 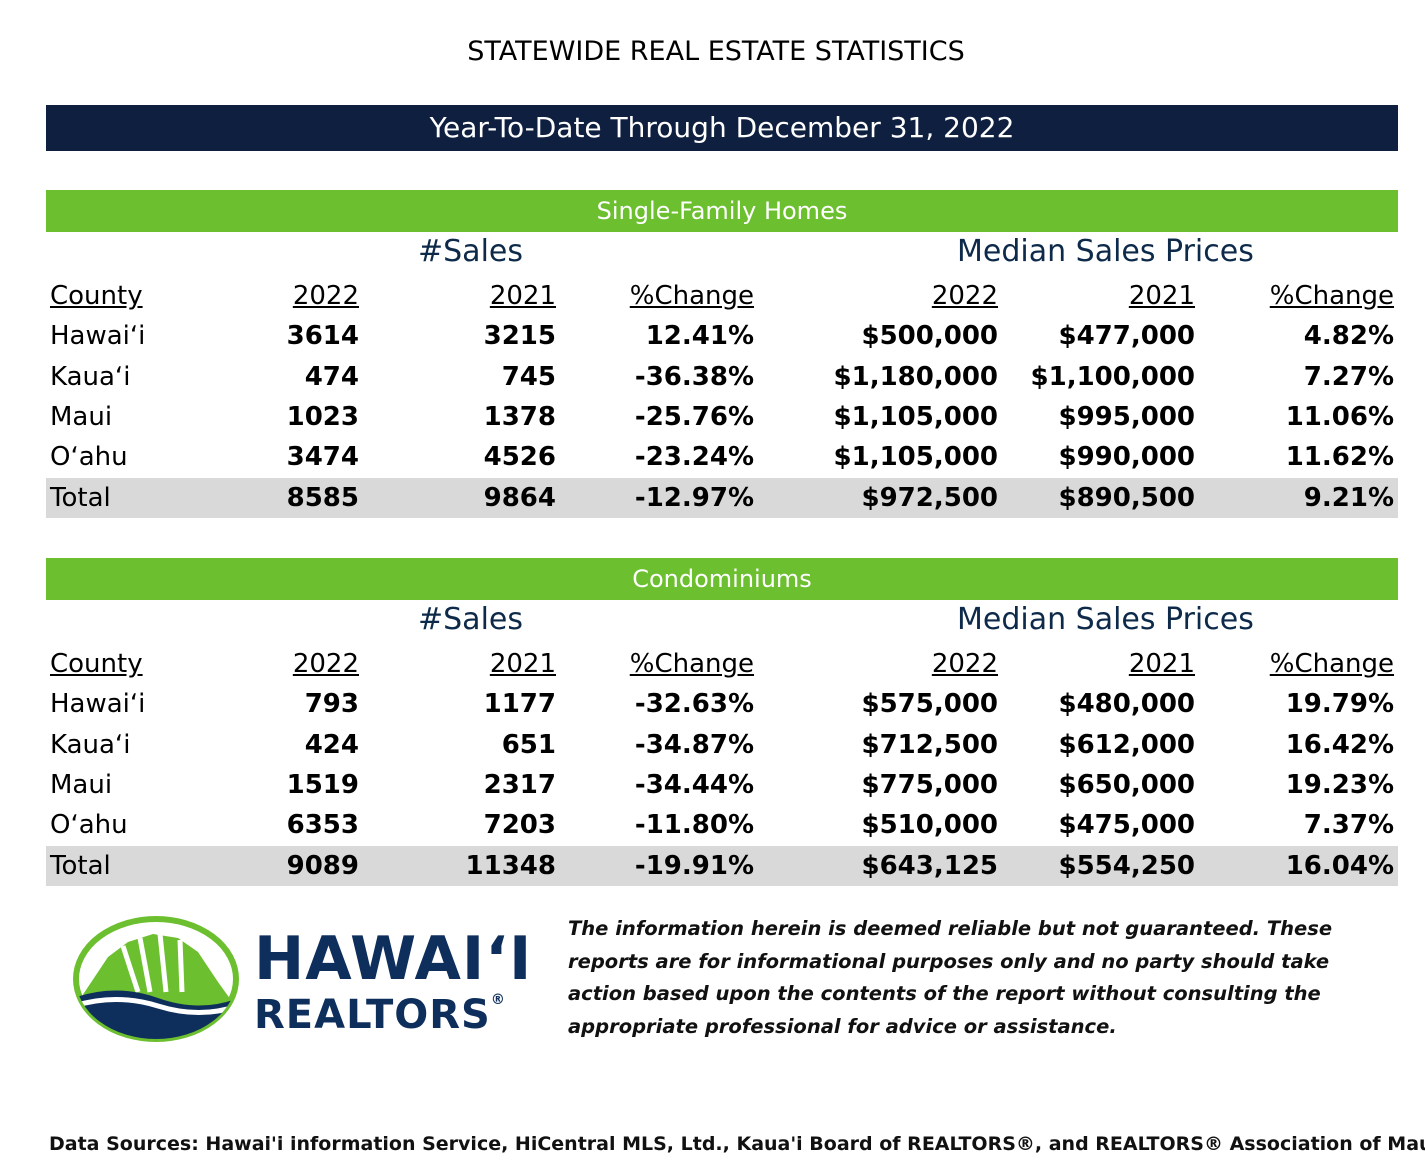 What do you see at coordinates (716, 51) in the screenshot?
I see `page-title: STATEWIDE REAL ESTATE STATISTICS` at bounding box center [716, 51].